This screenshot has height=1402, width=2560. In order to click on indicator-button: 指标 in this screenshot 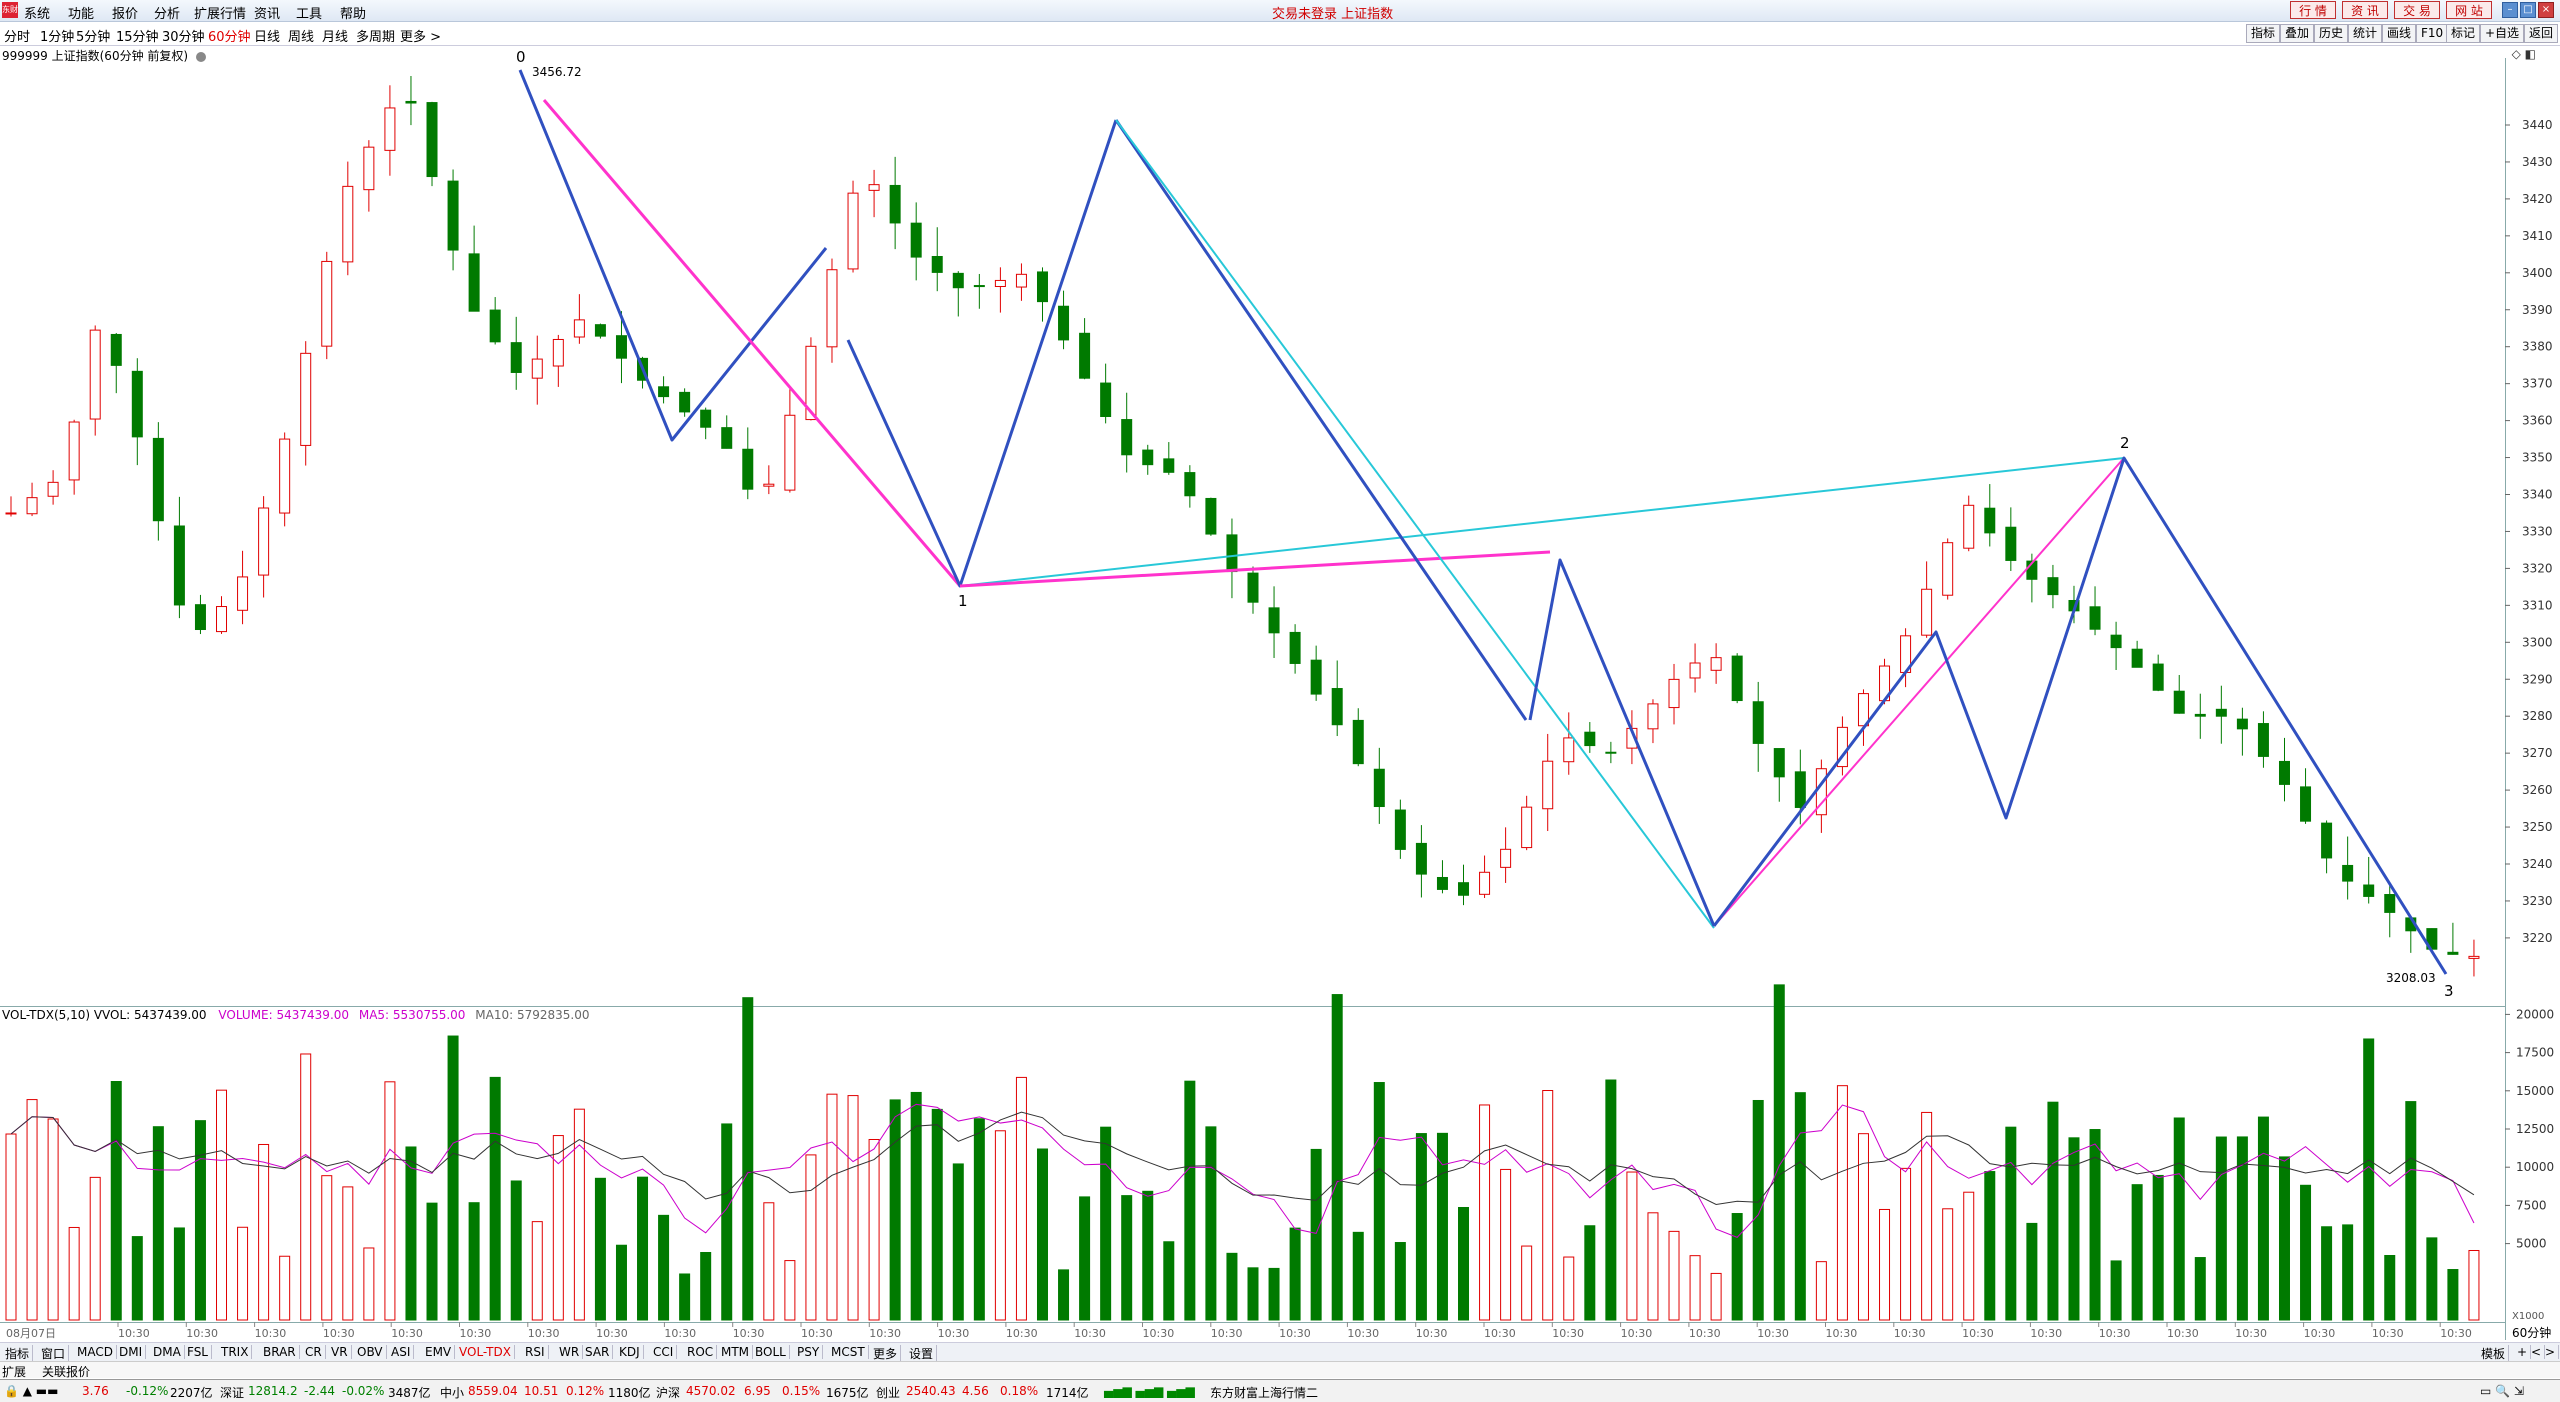, I will do `click(2263, 33)`.